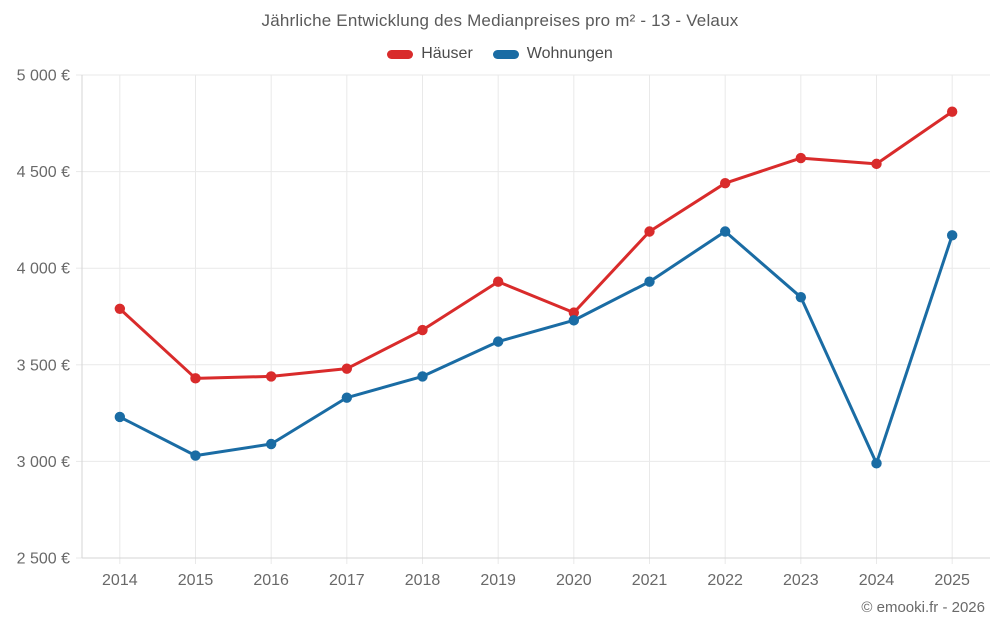 The image size is (1000, 625). Describe the element at coordinates (195, 455) in the screenshot. I see `point-wohnungen-2015` at that location.